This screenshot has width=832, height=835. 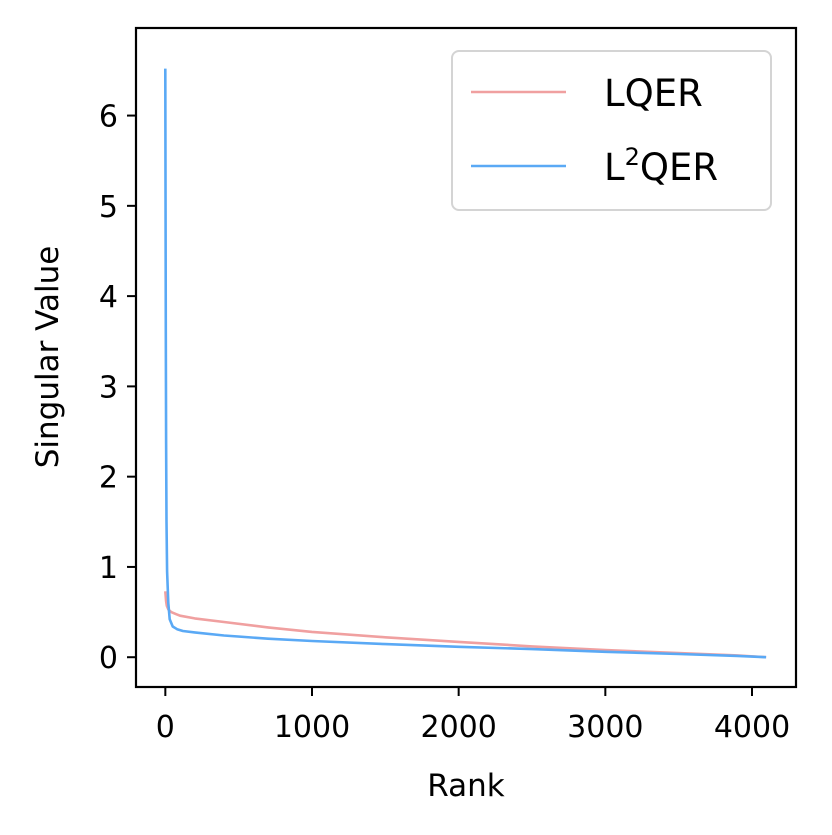 What do you see at coordinates (108, 387) in the screenshot?
I see `y-tick-label: 3` at bounding box center [108, 387].